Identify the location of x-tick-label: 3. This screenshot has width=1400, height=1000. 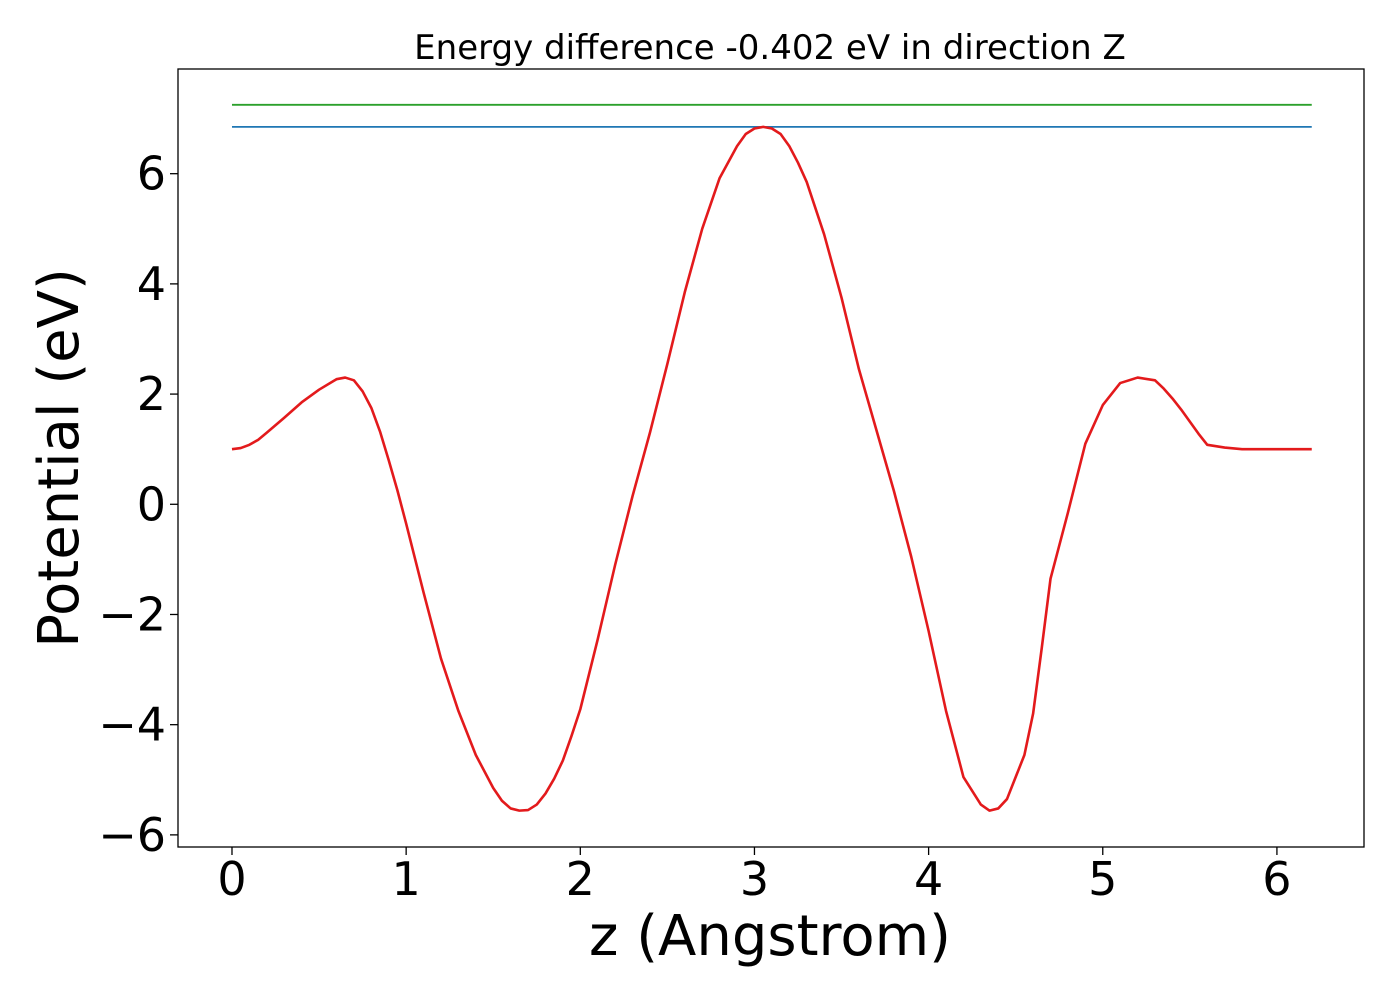
(754, 879).